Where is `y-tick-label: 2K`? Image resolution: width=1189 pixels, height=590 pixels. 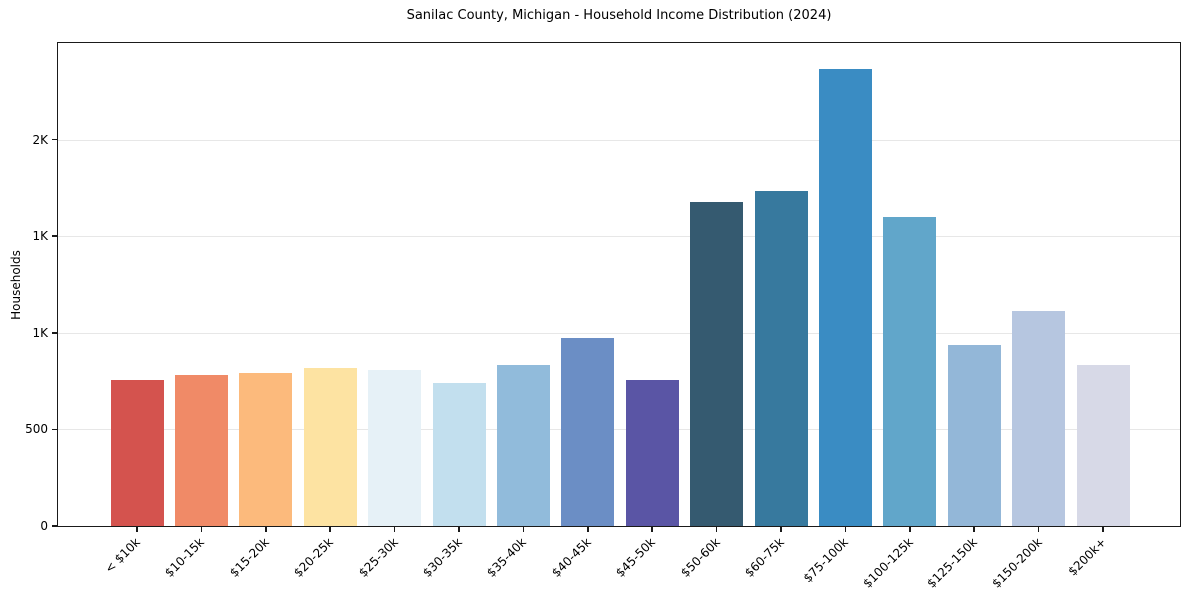 y-tick-label: 2K is located at coordinates (40, 139).